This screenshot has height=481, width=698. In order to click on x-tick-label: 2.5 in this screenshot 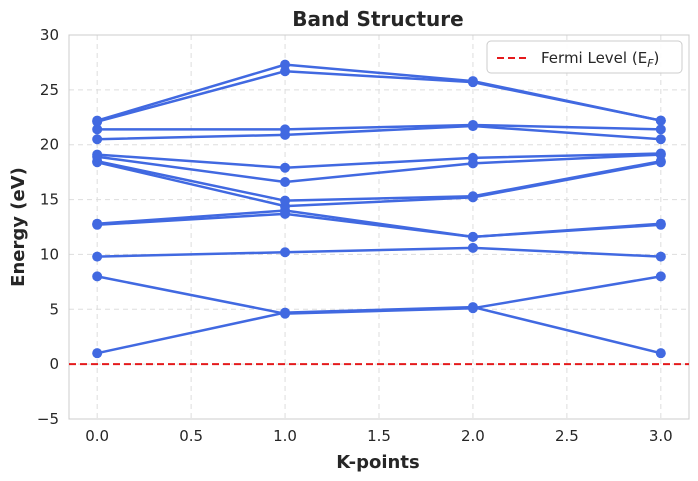, I will do `click(567, 436)`.